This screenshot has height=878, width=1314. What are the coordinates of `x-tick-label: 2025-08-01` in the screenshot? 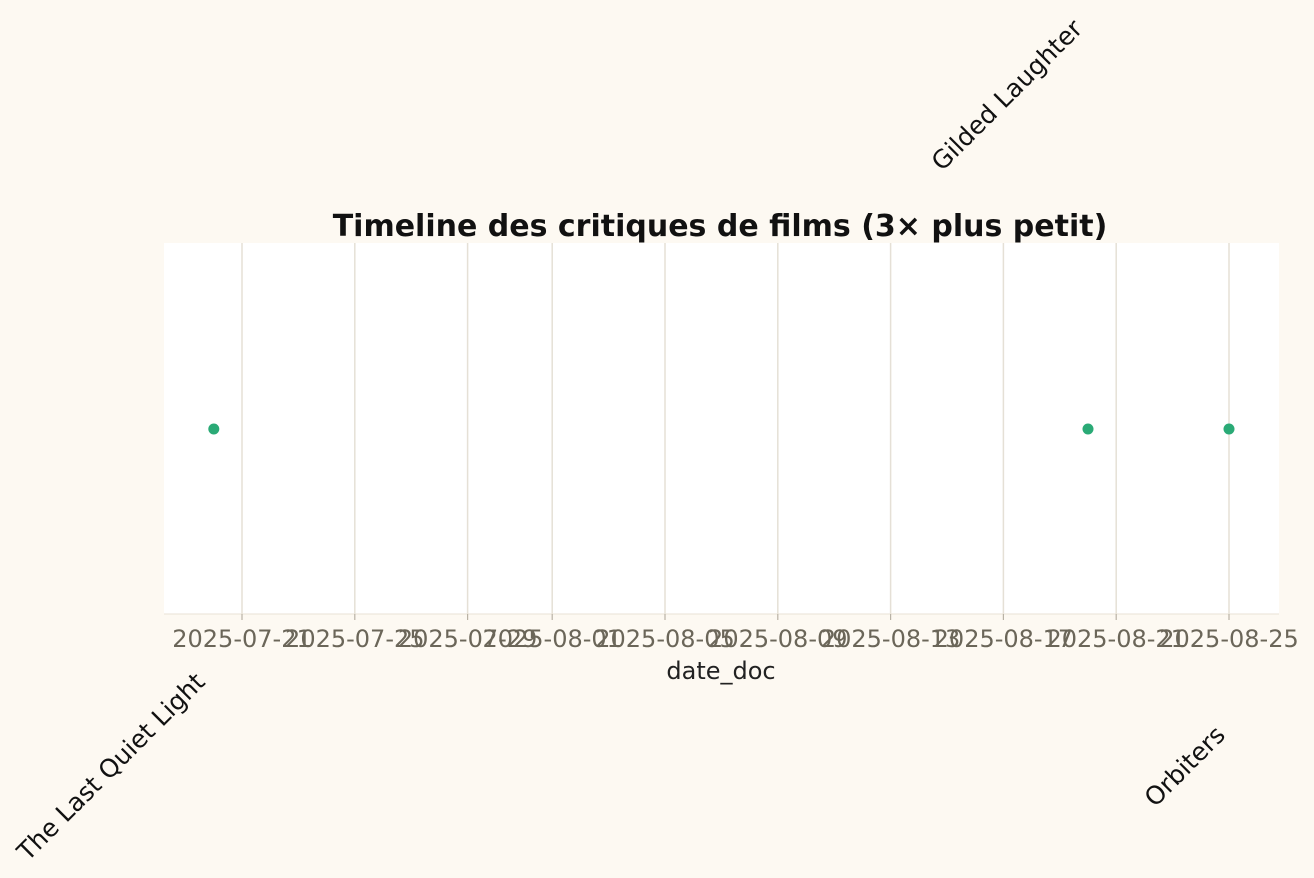 It's located at (551, 639).